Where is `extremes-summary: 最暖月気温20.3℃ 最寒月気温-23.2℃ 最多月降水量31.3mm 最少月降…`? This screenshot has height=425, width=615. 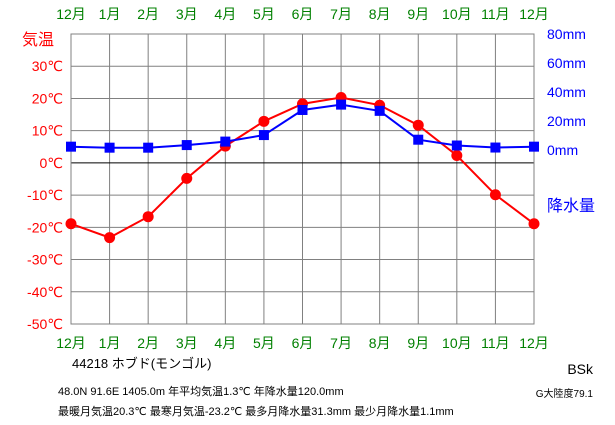 extremes-summary: 最暖月気温20.3℃ 最寒月気温-23.2℃ 最多月降水量31.3mm 最少月降… is located at coordinates (256, 412).